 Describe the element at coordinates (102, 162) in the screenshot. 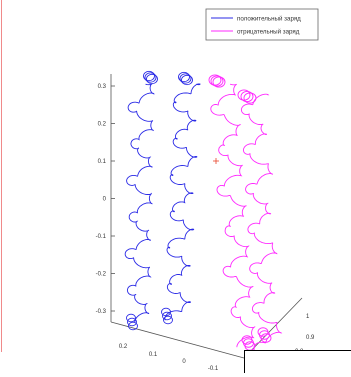

I see `z-tick-label: 0.1` at that location.